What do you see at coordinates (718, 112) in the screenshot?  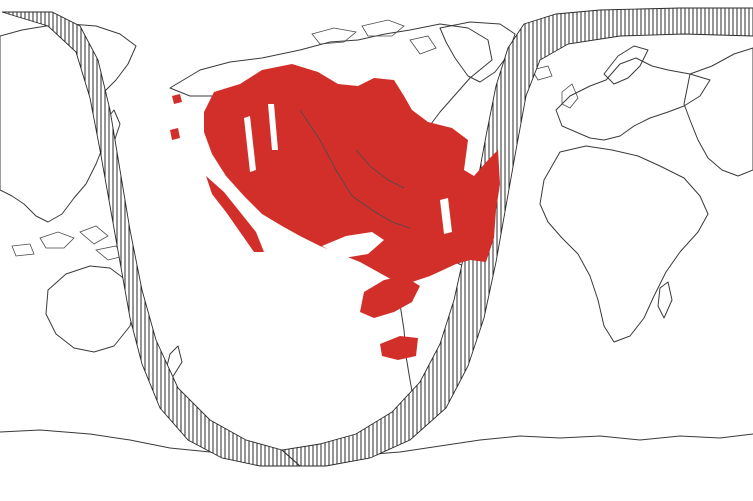 I see `asia-east-coastline` at bounding box center [718, 112].